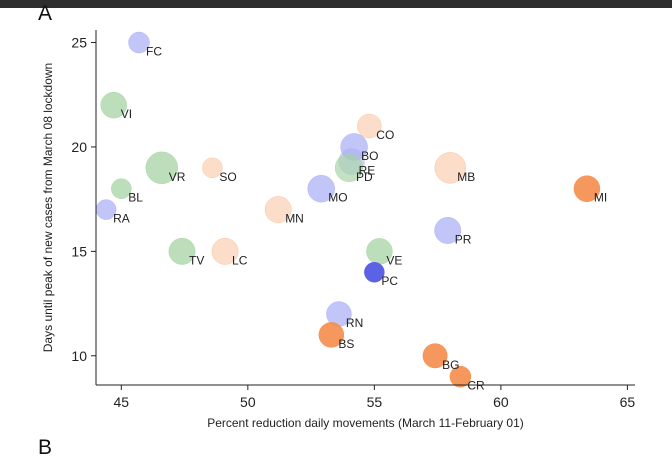 This screenshot has width=672, height=463. I want to click on point-bl, so click(121, 188).